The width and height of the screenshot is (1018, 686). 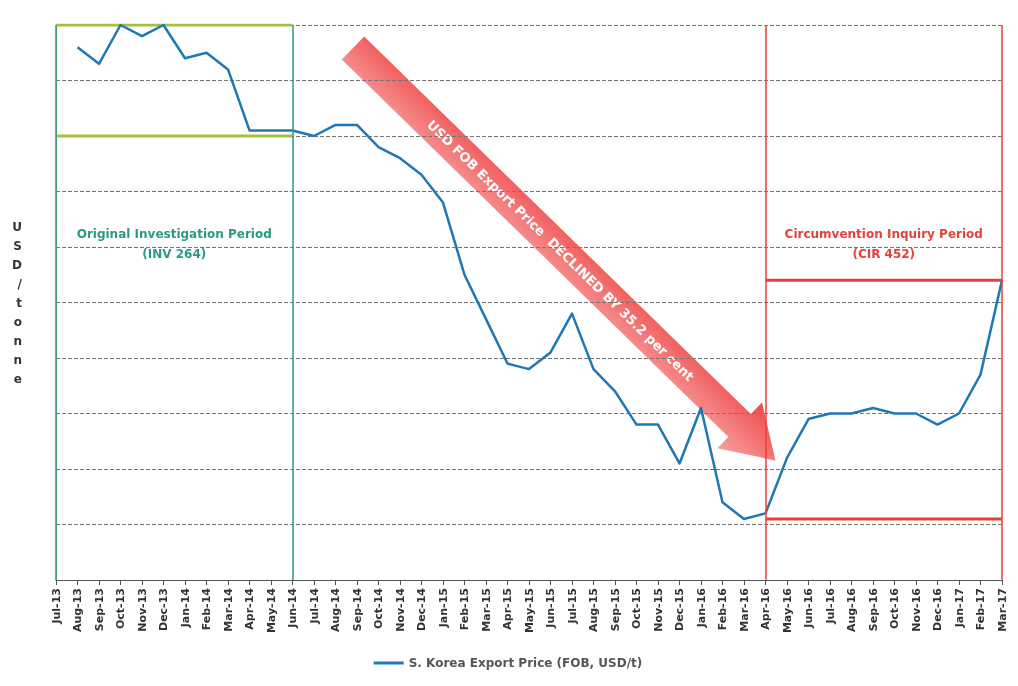 I want to click on annotation: Original Investigation Period (INV 264), so click(x=174, y=244).